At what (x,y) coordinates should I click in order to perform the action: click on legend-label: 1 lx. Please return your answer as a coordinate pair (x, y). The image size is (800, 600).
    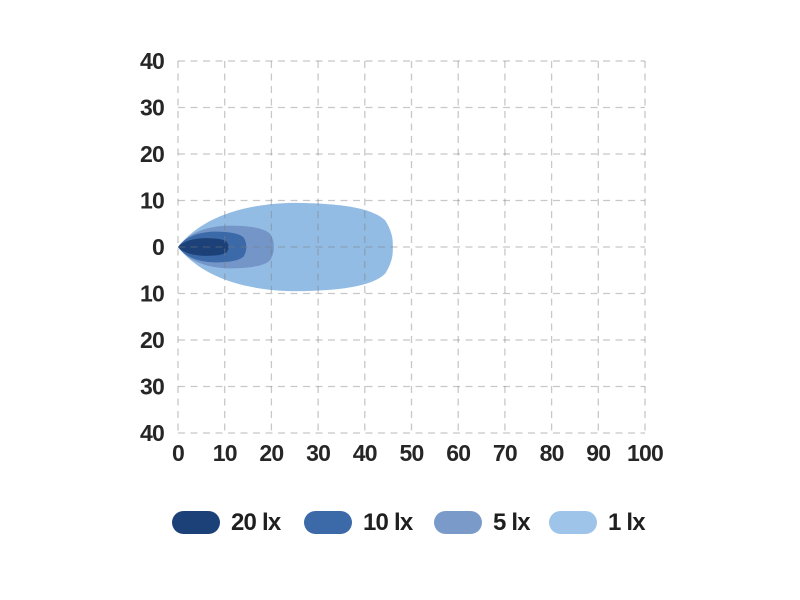
    Looking at the image, I should click on (627, 522).